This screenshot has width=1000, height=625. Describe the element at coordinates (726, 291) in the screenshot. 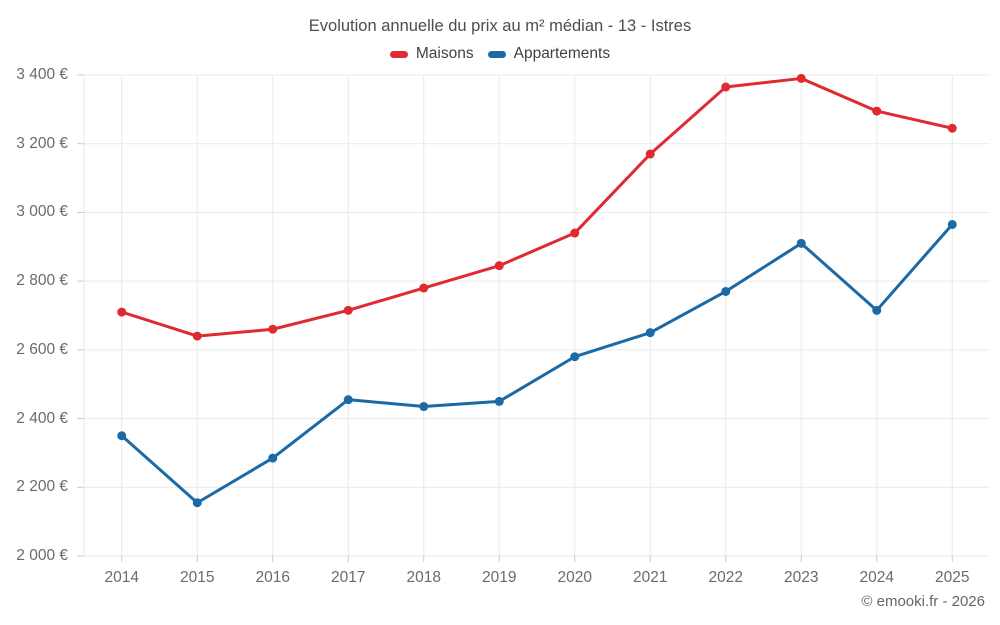

I see `data-point-appartements-2022` at that location.